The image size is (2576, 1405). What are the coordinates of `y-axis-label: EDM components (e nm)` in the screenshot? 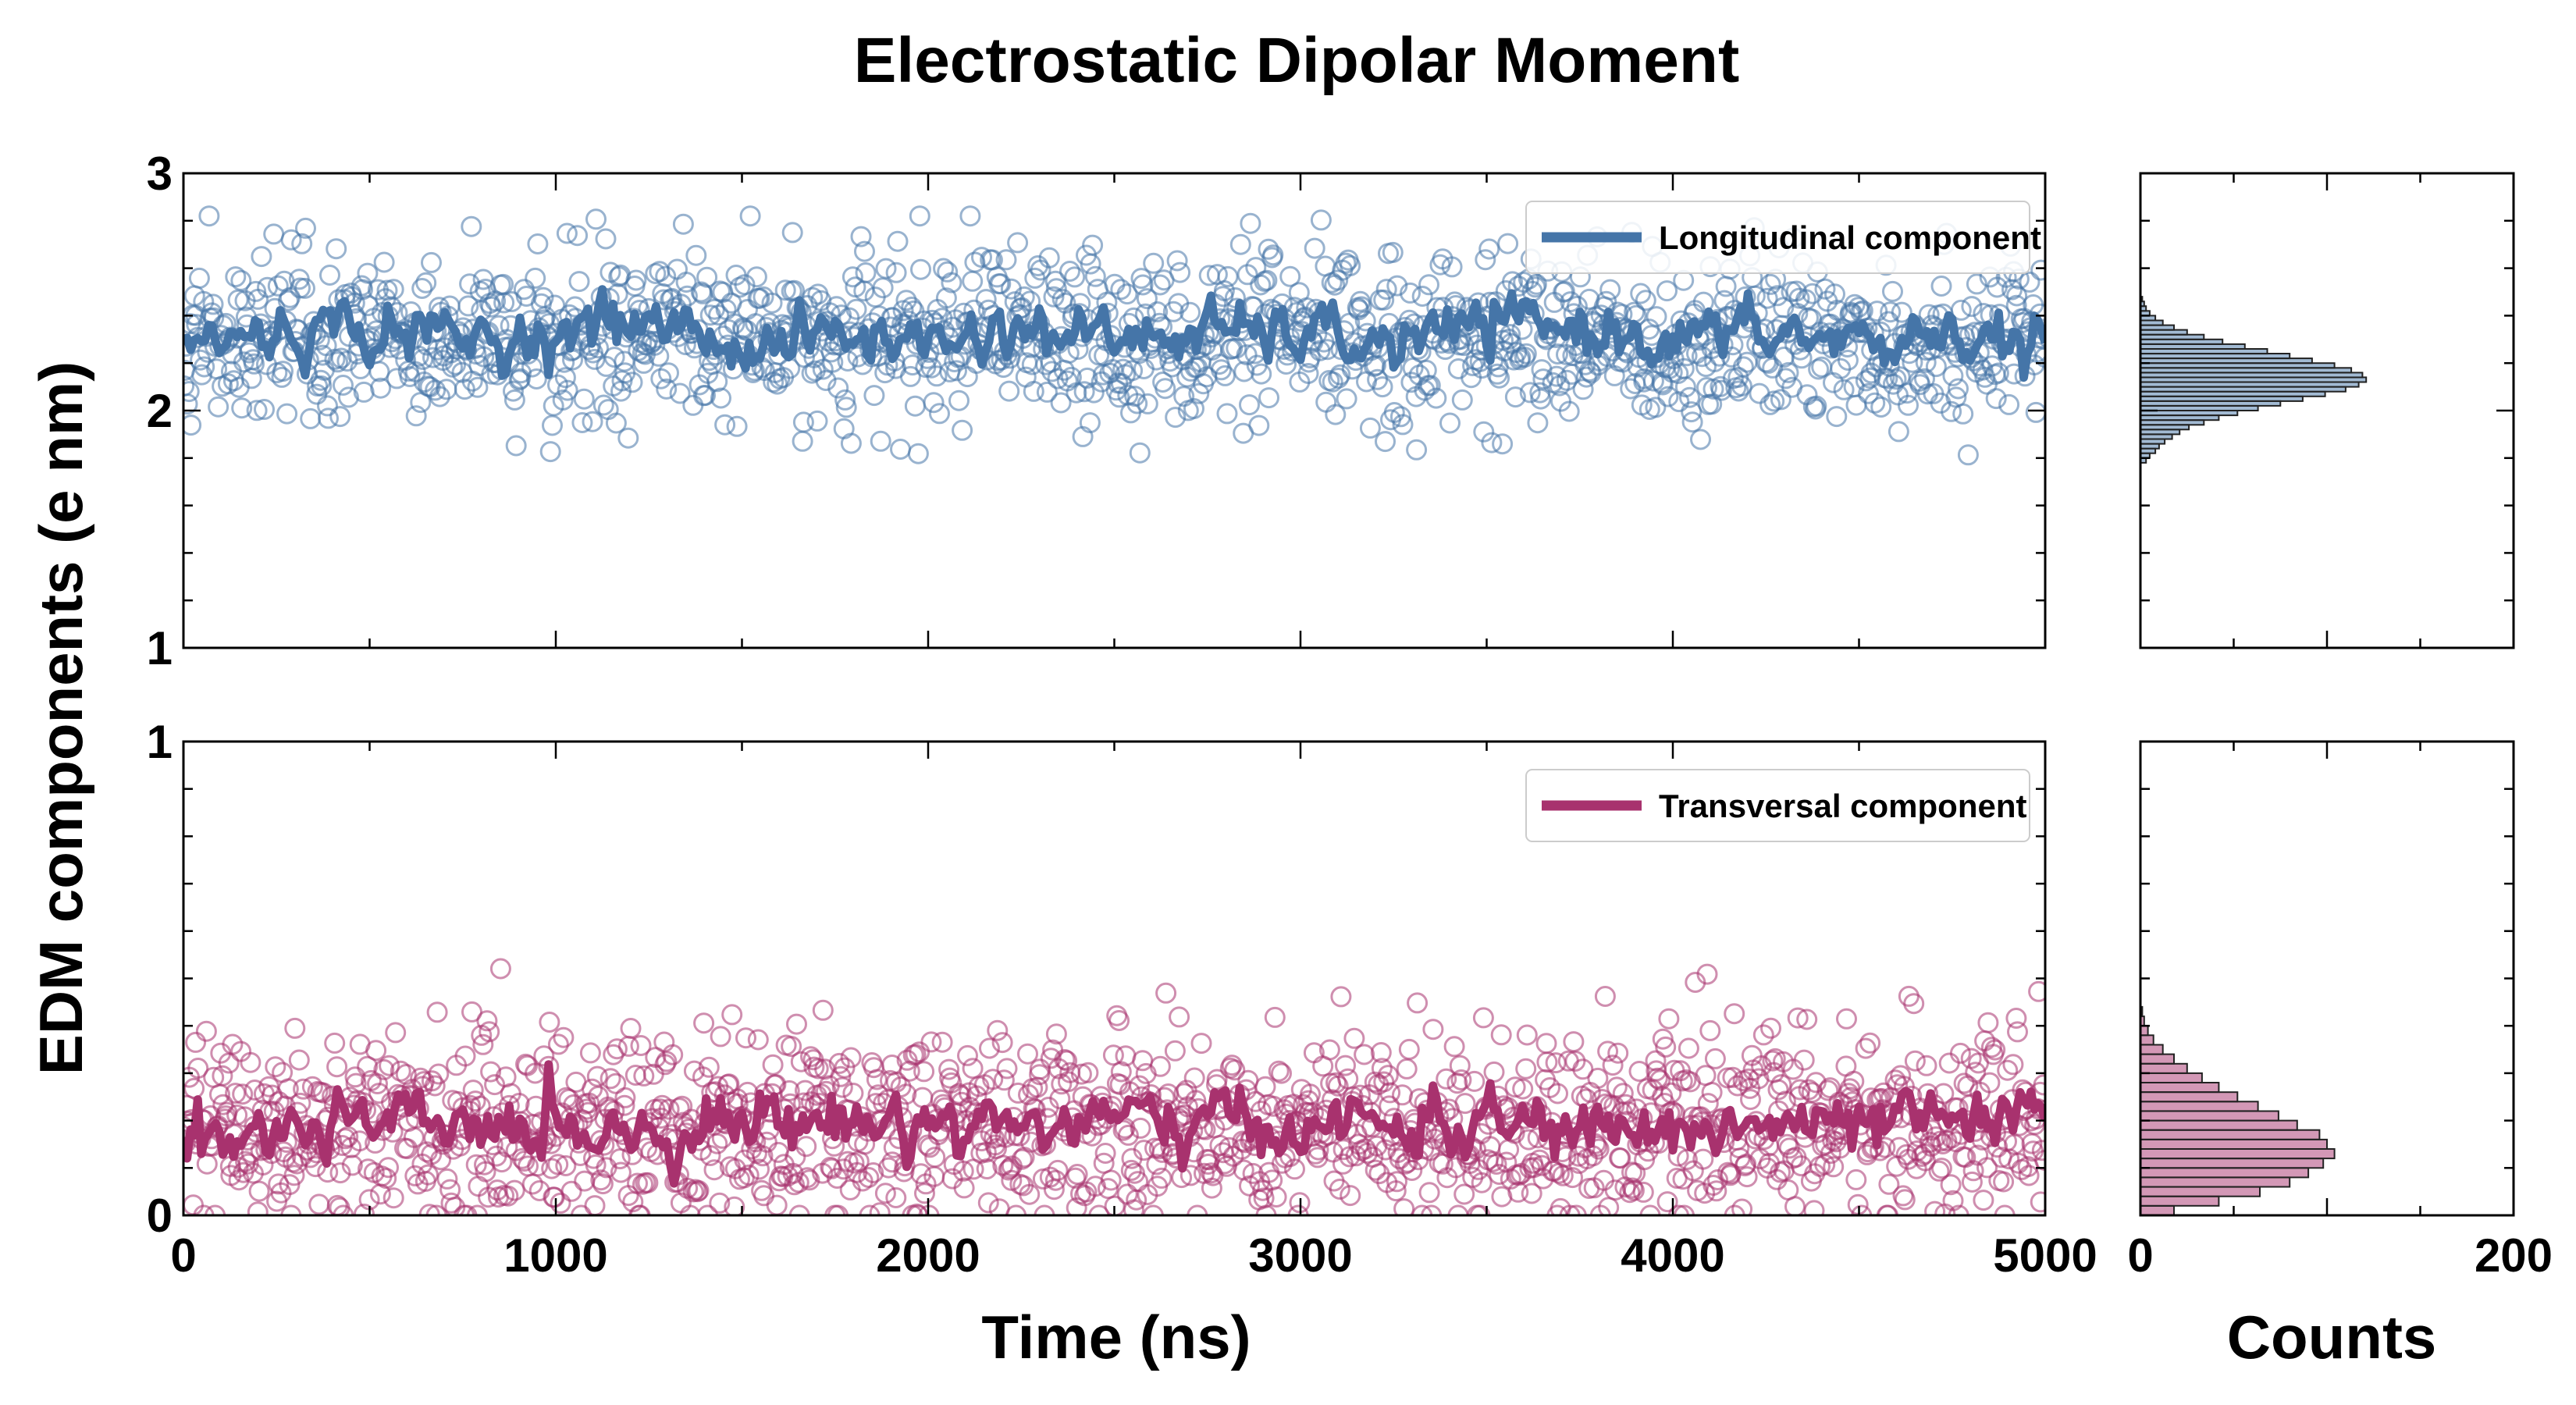 It's located at (61, 718).